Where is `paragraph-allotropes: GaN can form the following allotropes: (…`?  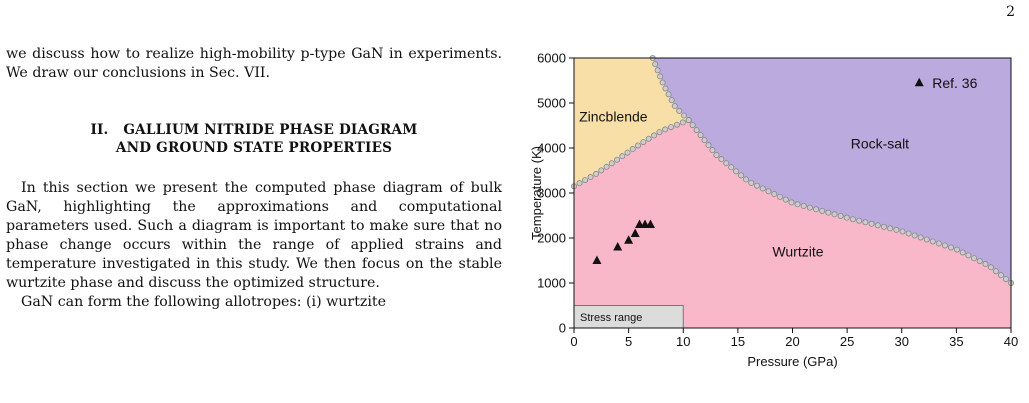 paragraph-allotropes: GaN can form the following allotropes: (… is located at coordinates (204, 302).